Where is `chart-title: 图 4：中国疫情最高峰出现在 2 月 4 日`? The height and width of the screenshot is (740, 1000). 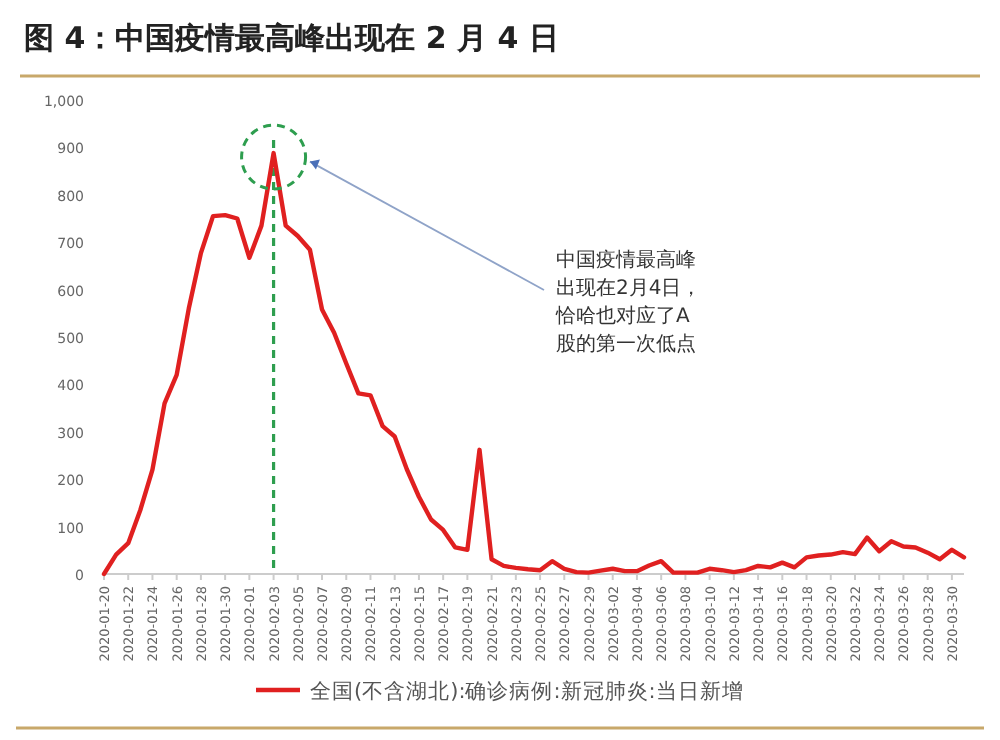 chart-title: 图 4：中国疫情最高峰出现在 2 月 4 日 is located at coordinates (291, 38).